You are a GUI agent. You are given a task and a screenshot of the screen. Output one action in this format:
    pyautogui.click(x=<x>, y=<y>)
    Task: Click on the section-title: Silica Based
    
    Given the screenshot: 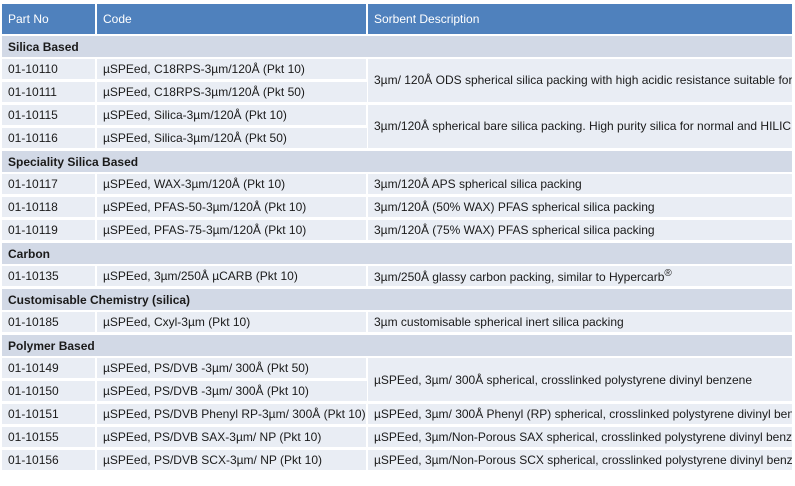 What is the action you would take?
    pyautogui.click(x=397, y=46)
    